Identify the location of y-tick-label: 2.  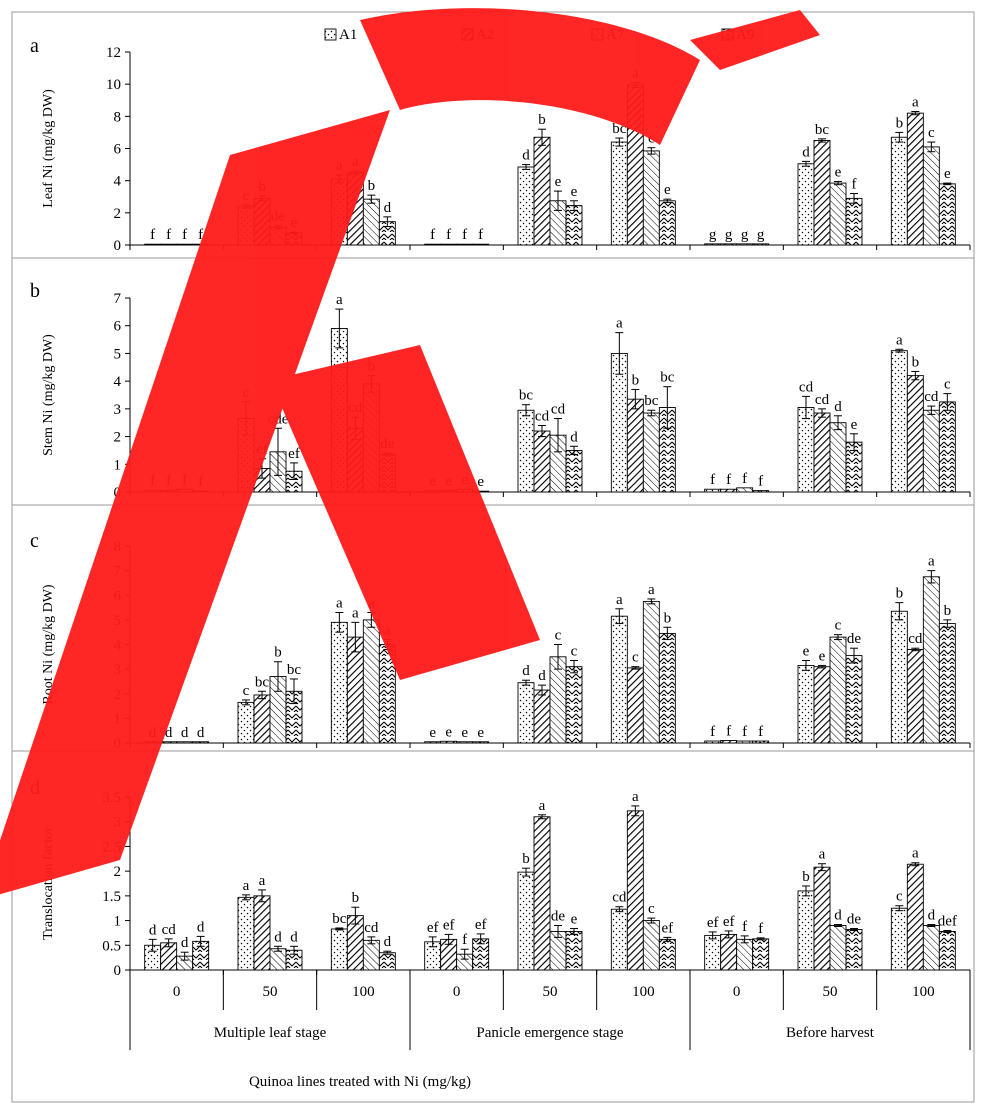
(118, 872).